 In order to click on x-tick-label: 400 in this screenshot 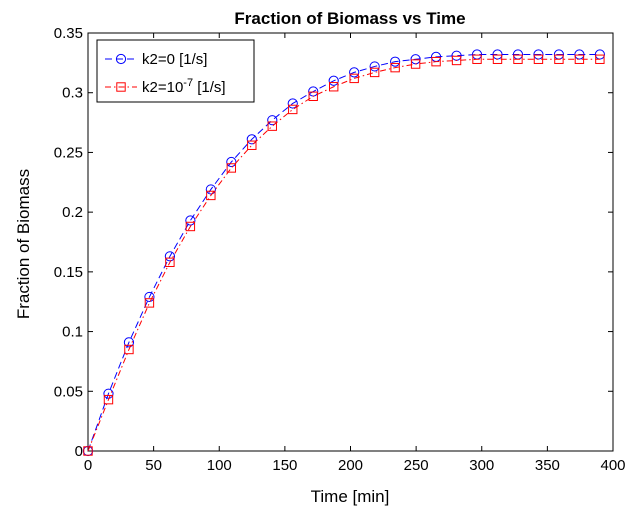, I will do `click(612, 465)`.